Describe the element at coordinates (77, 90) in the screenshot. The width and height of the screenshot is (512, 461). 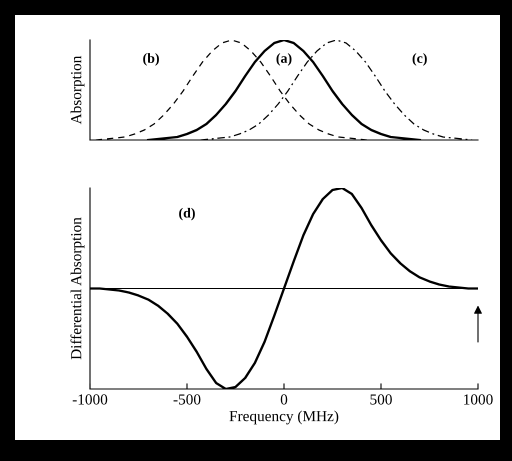
I see `y-axis-title: Absorption` at that location.